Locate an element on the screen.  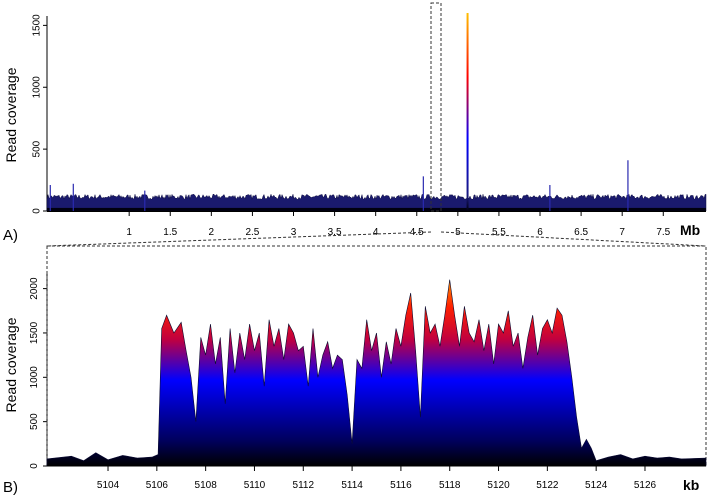
panel-b-x-tick-label: 5112 is located at coordinates (304, 485).